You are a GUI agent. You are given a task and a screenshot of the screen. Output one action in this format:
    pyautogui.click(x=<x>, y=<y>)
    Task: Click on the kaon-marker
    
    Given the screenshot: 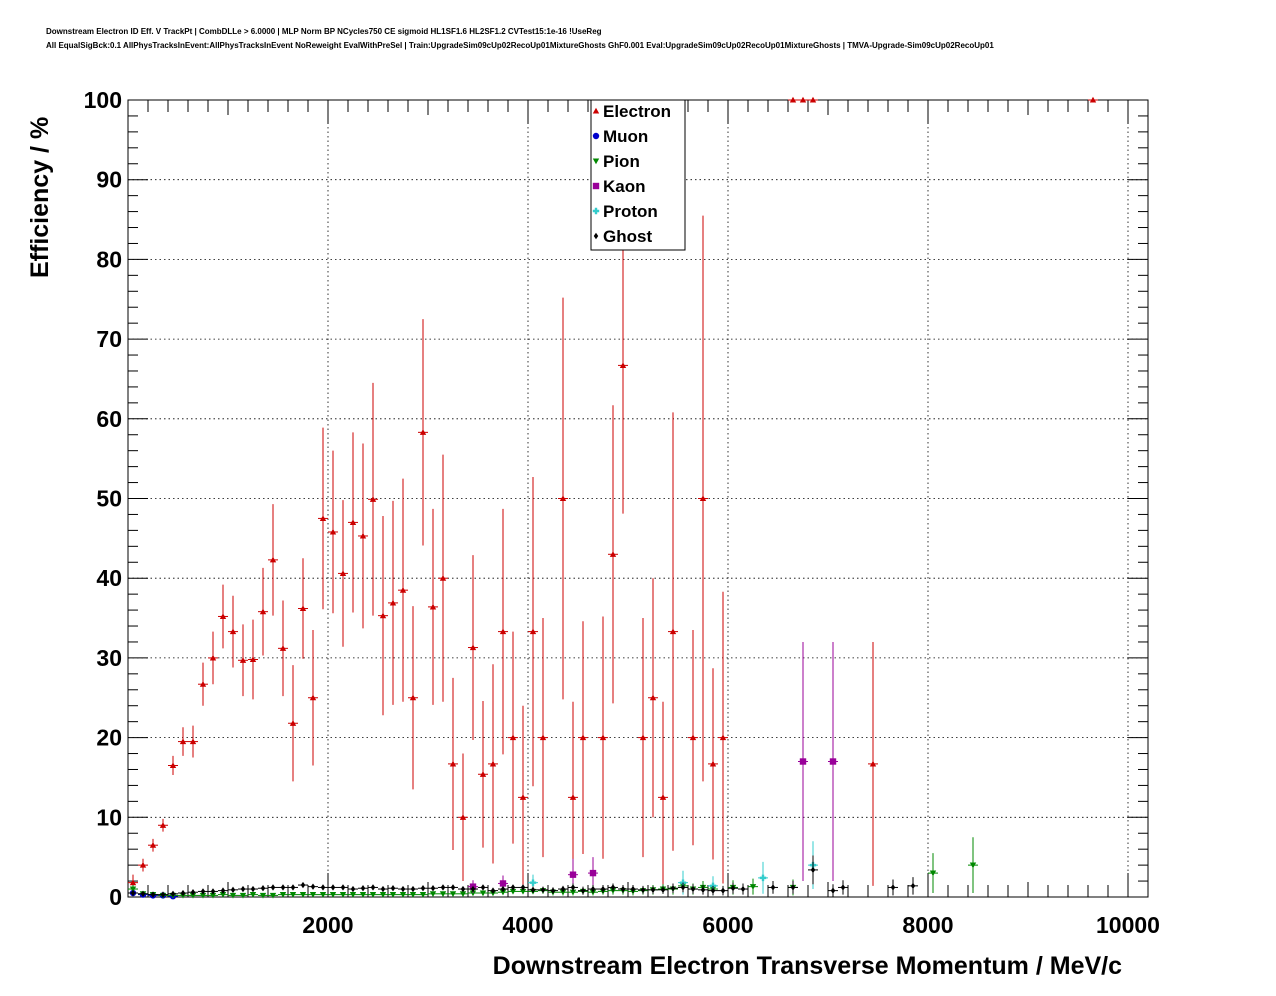 What is the action you would take?
    pyautogui.click(x=573, y=874)
    